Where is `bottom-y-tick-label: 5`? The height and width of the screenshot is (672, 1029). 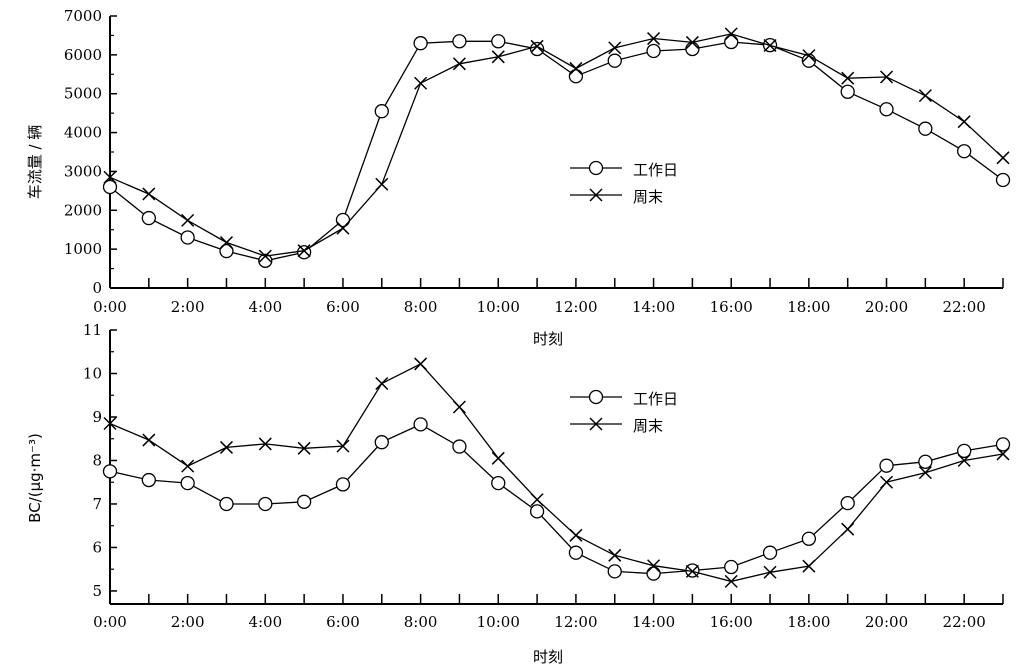
bottom-y-tick-label: 5 is located at coordinates (97, 591).